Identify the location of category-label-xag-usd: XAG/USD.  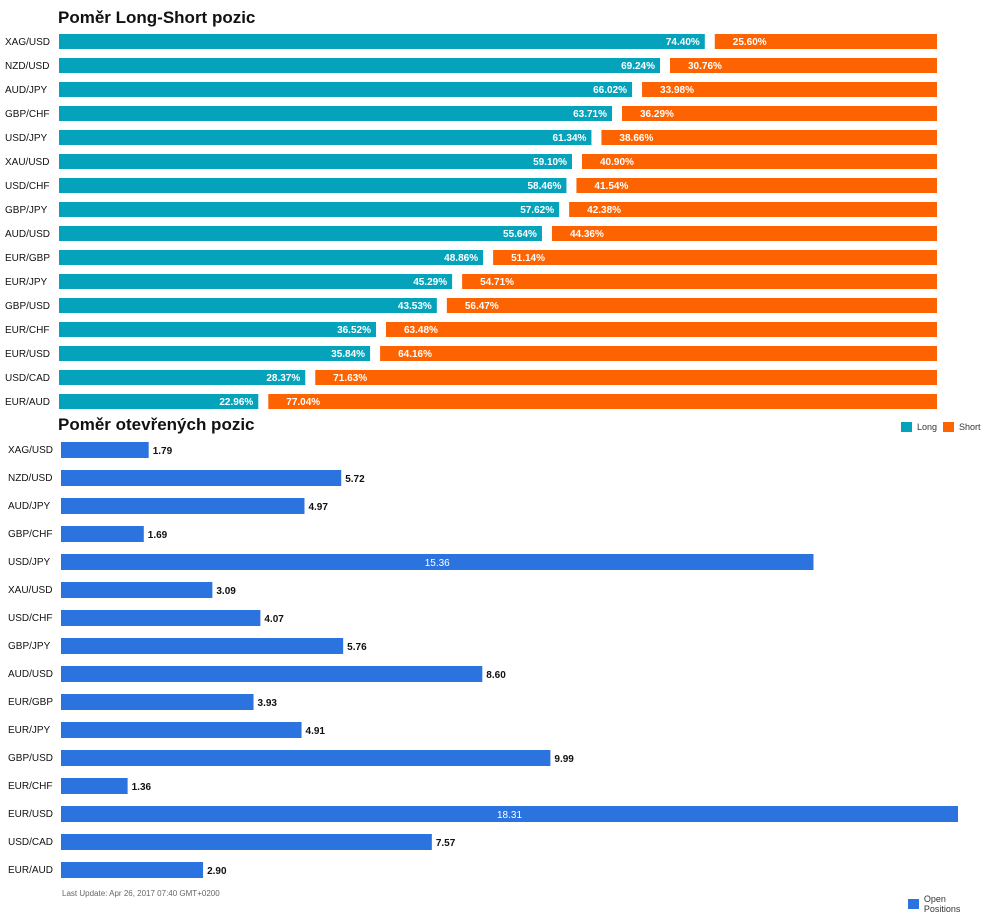
(27, 42).